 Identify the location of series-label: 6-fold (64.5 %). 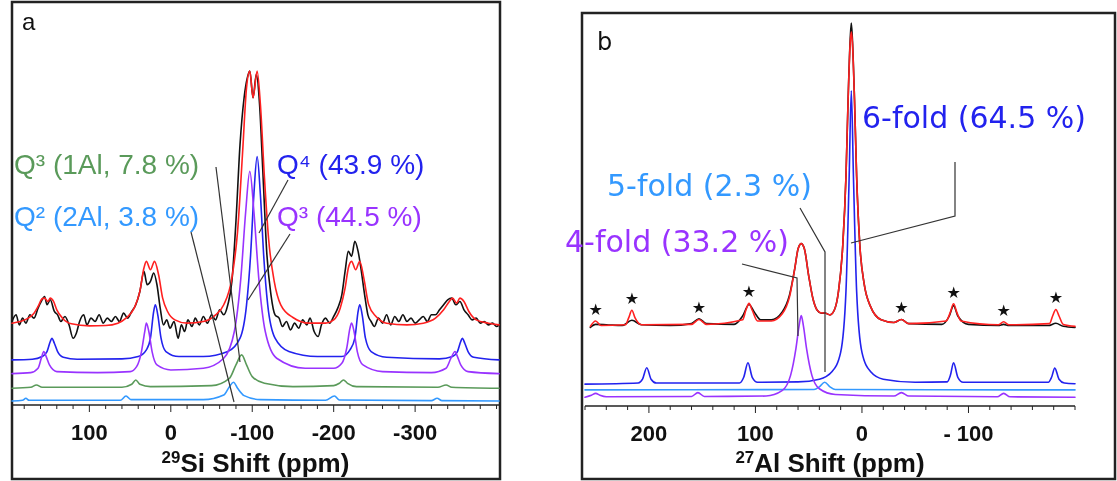
(974, 117).